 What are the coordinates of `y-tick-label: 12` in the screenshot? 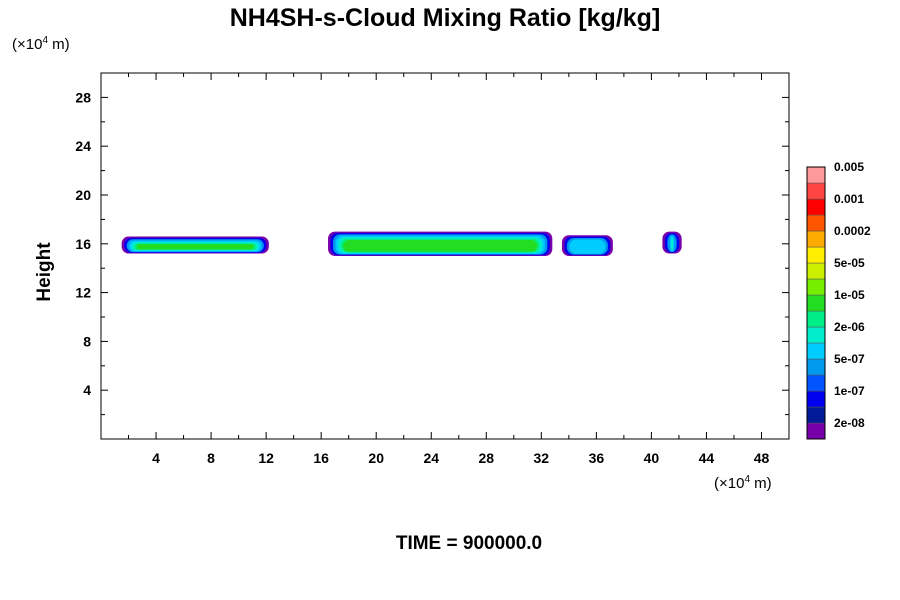 It's located at (83, 293).